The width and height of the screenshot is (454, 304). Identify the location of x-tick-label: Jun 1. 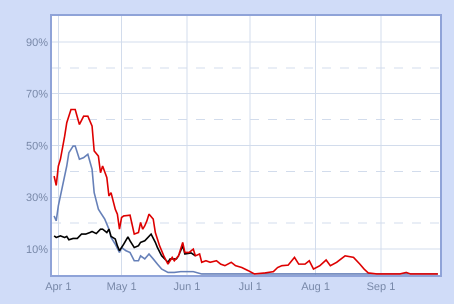
(187, 286).